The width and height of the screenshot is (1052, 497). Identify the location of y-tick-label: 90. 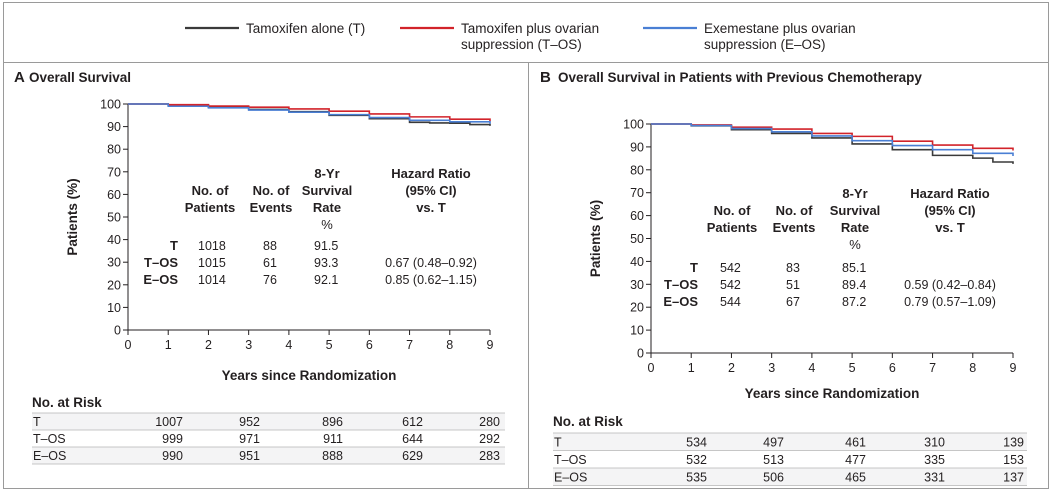
(637, 147).